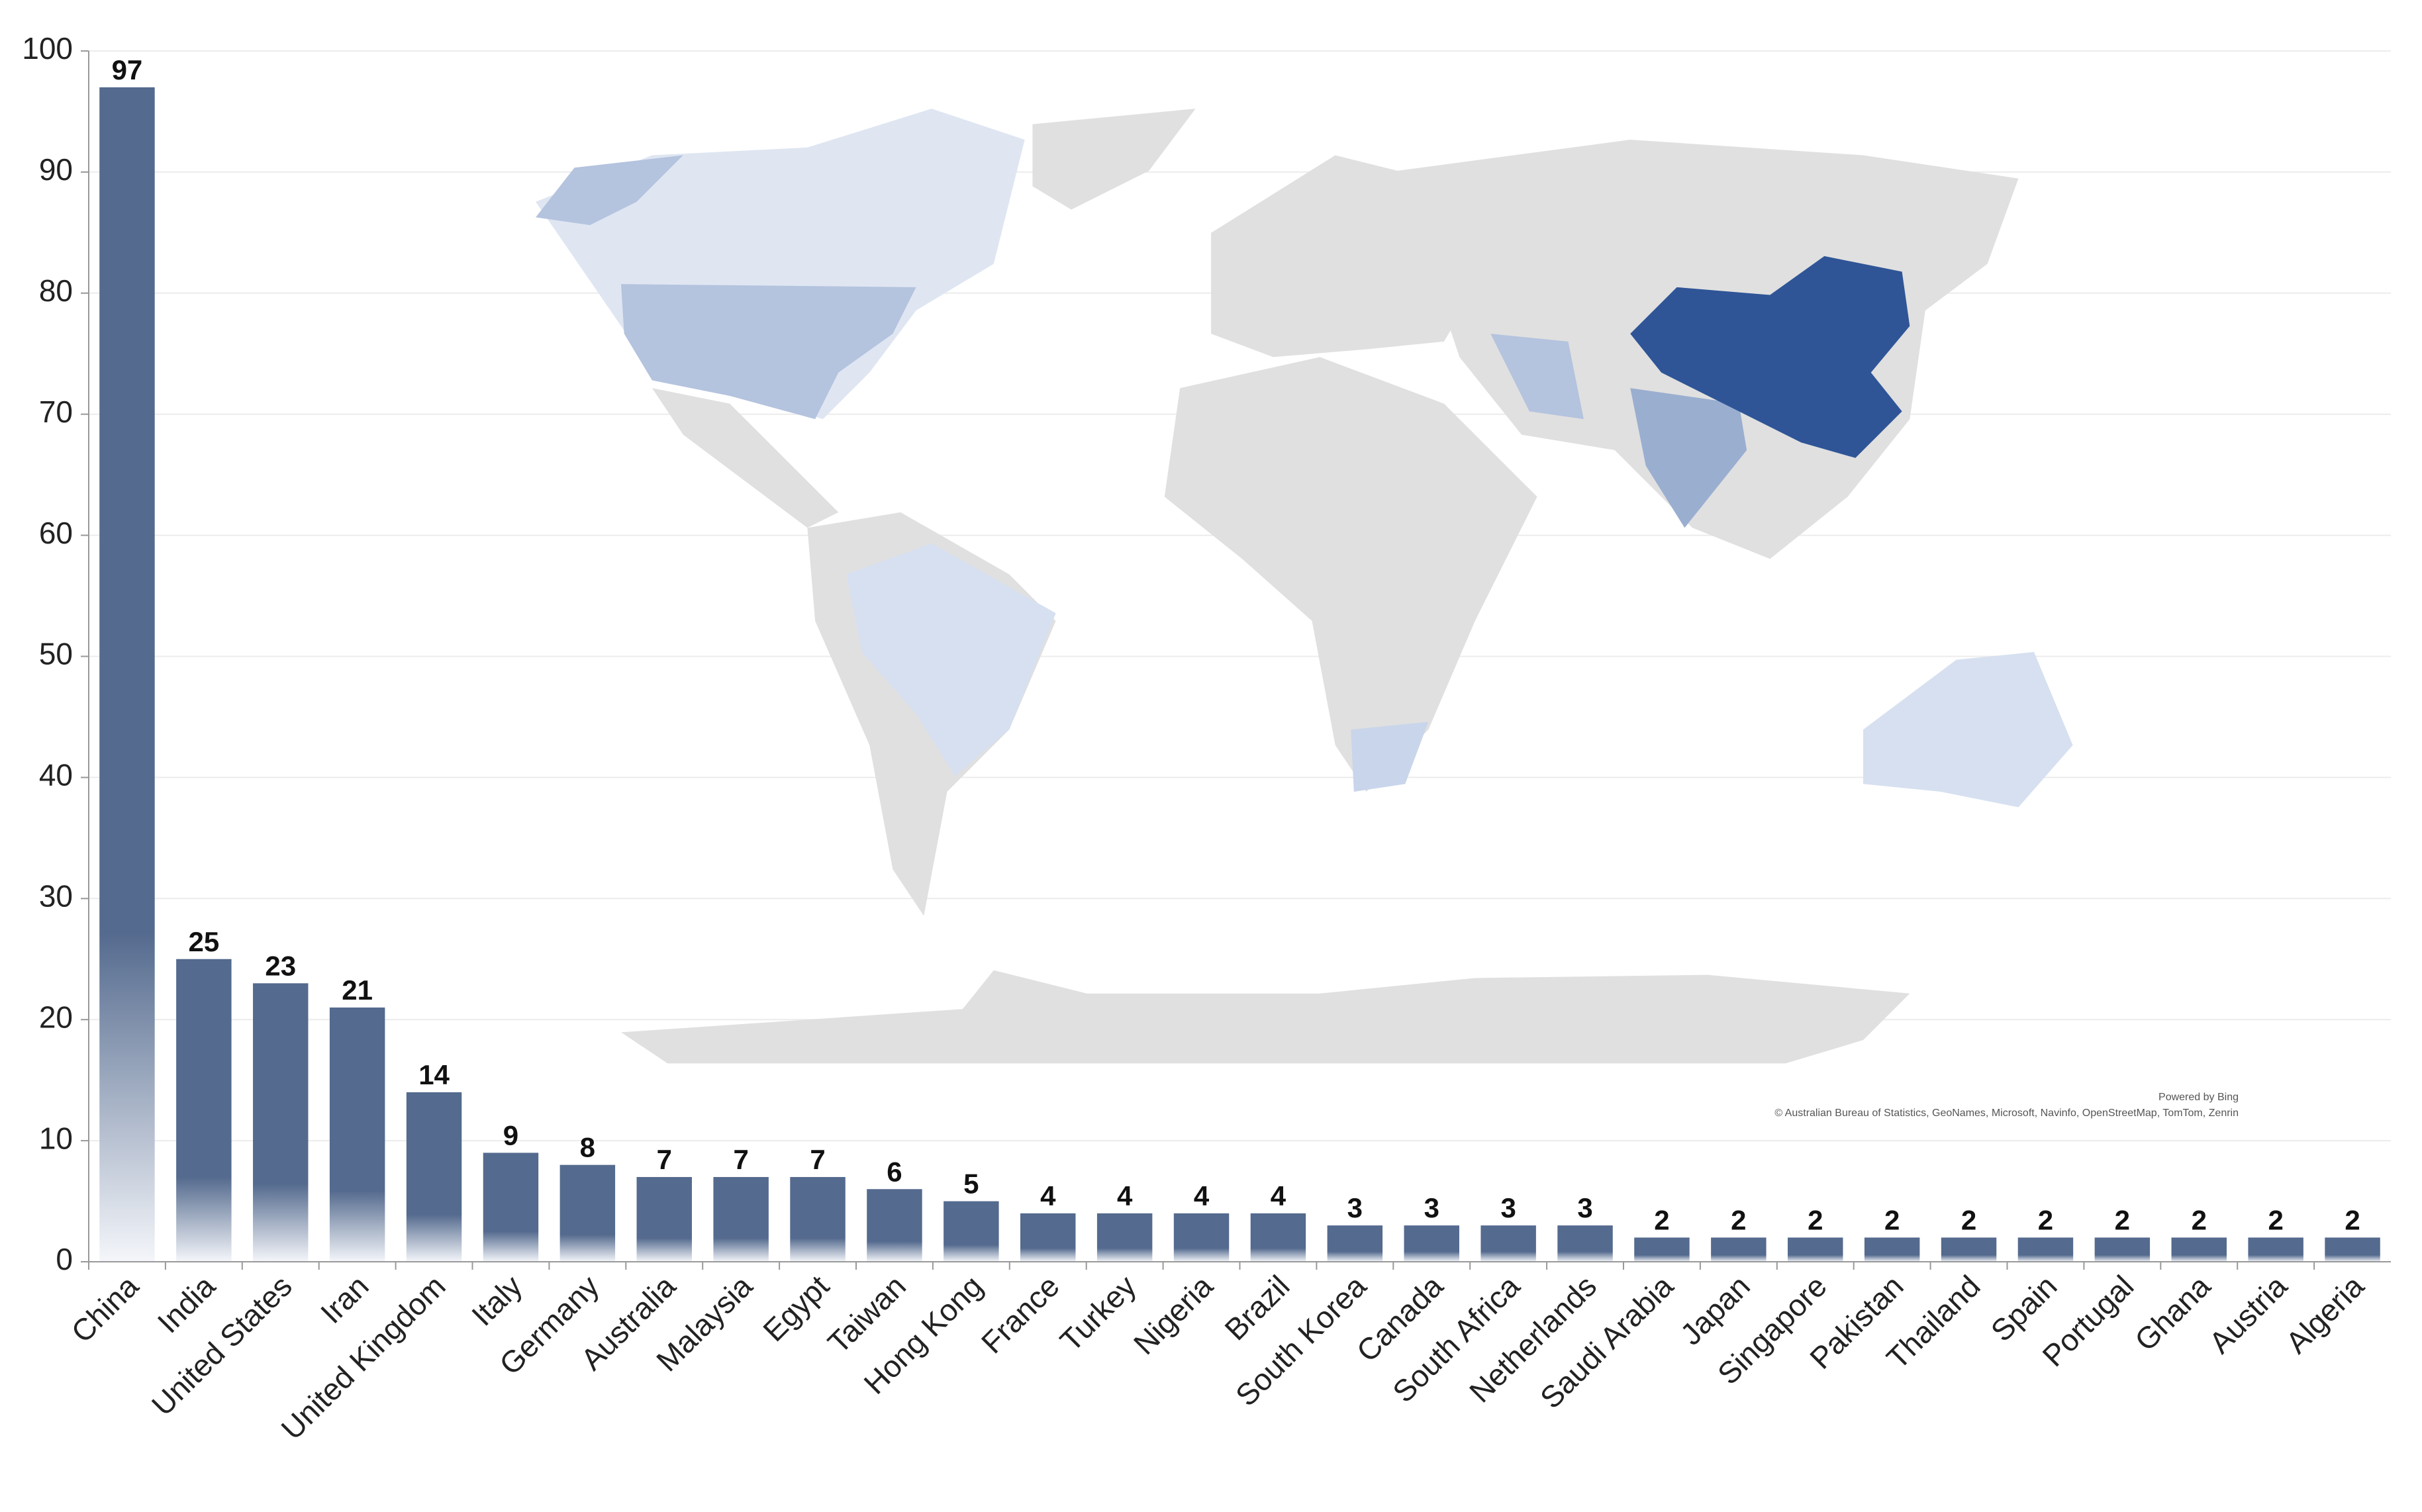 The image size is (2422, 1512). What do you see at coordinates (56, 654) in the screenshot?
I see `y-tick-label: 50` at bounding box center [56, 654].